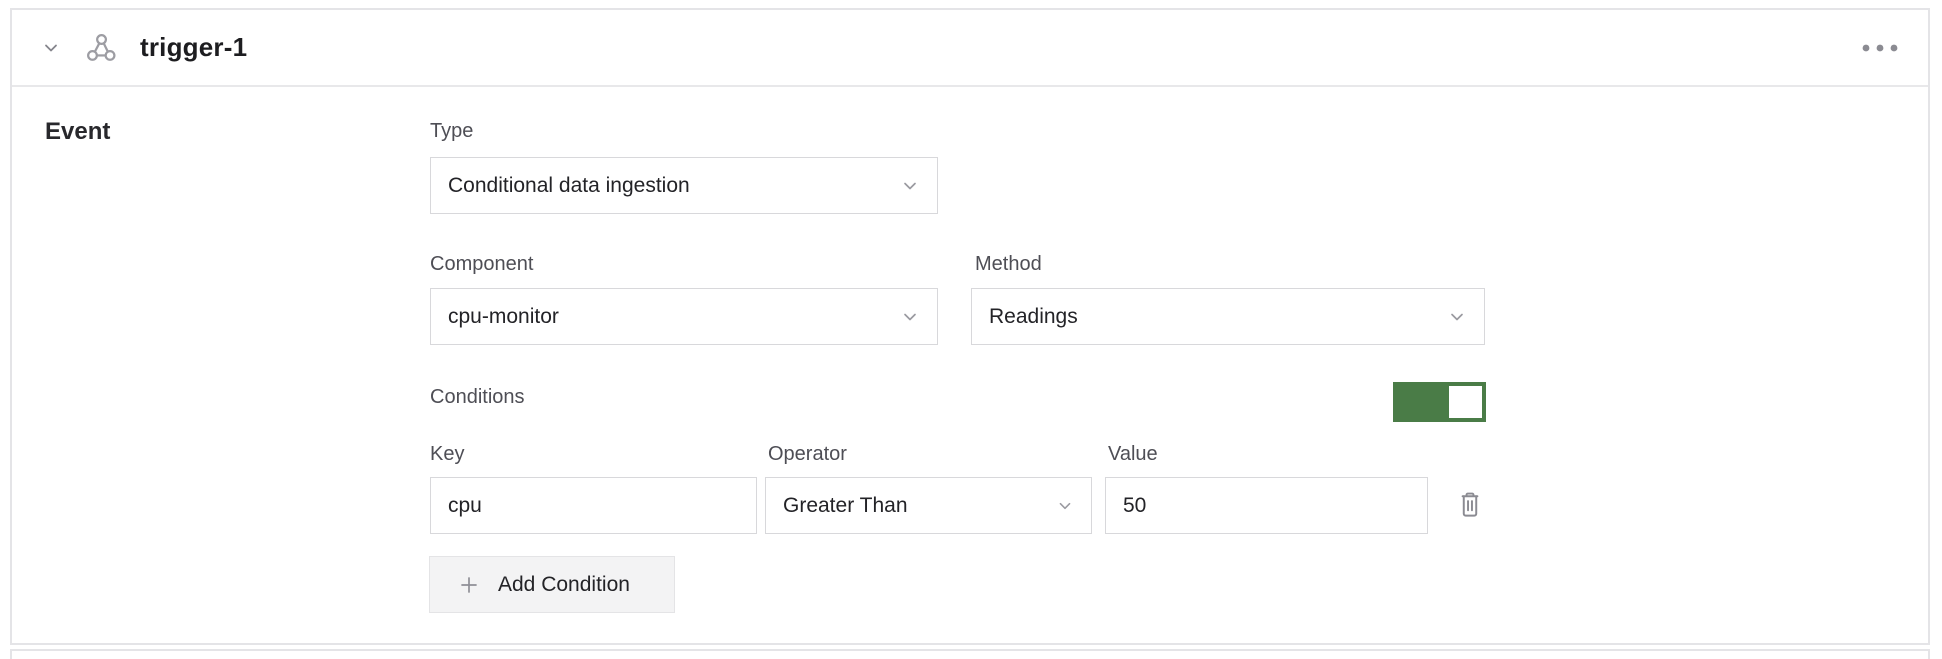  I want to click on toggle-knob, so click(1465, 402).